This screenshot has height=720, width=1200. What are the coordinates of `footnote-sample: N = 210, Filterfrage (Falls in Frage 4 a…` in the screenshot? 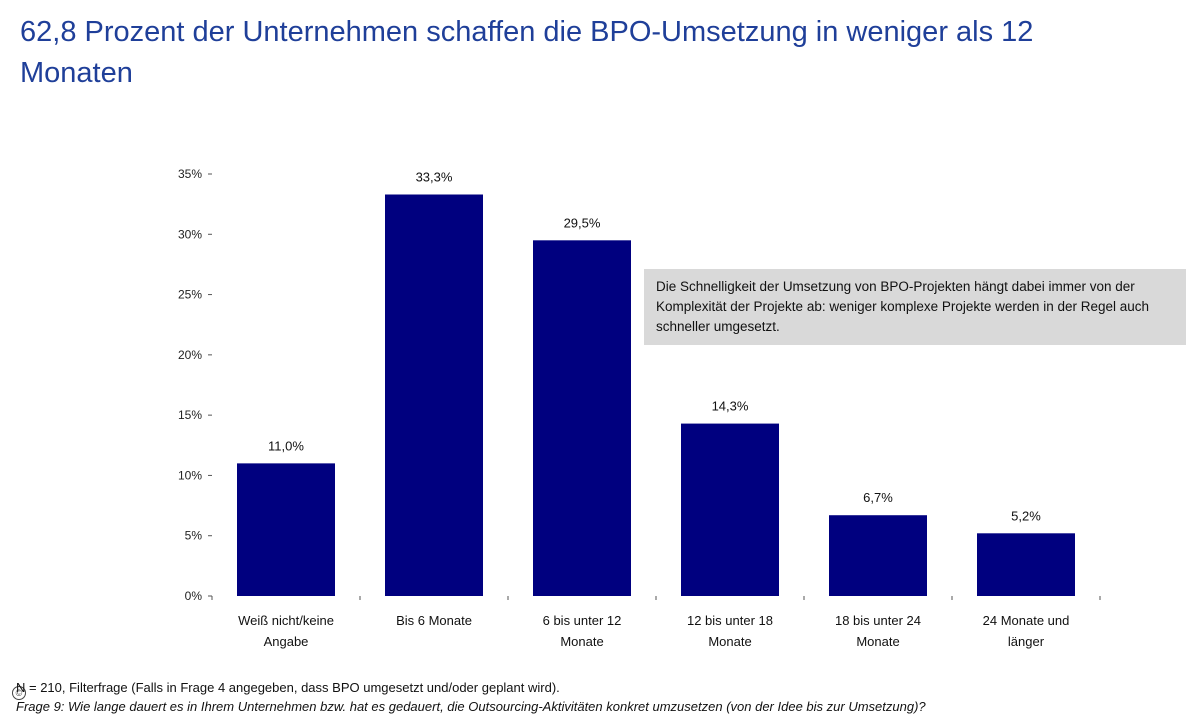 It's located at (288, 687).